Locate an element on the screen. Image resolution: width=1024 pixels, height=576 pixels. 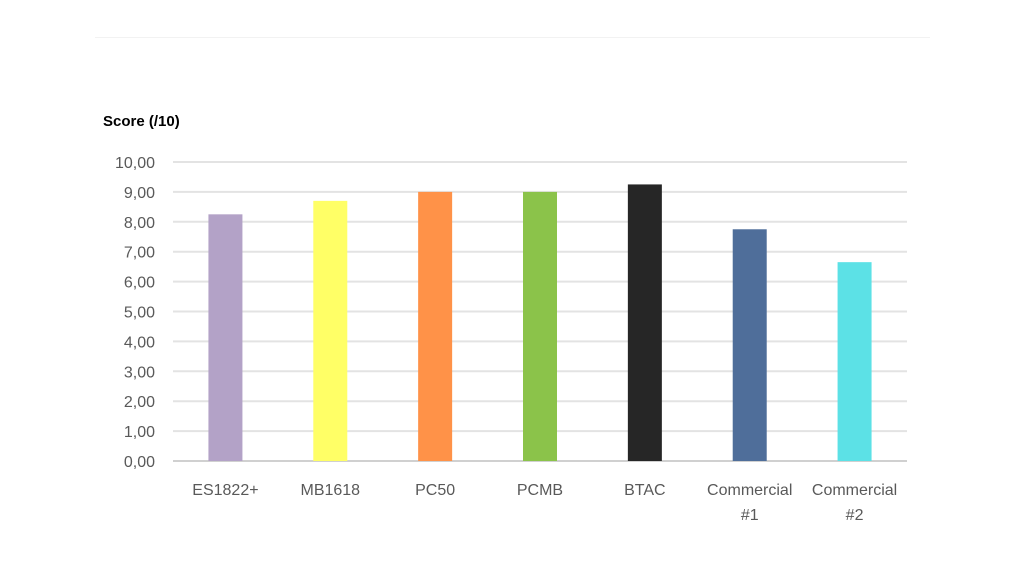
y-tick-label: 0,00 is located at coordinates (139, 462).